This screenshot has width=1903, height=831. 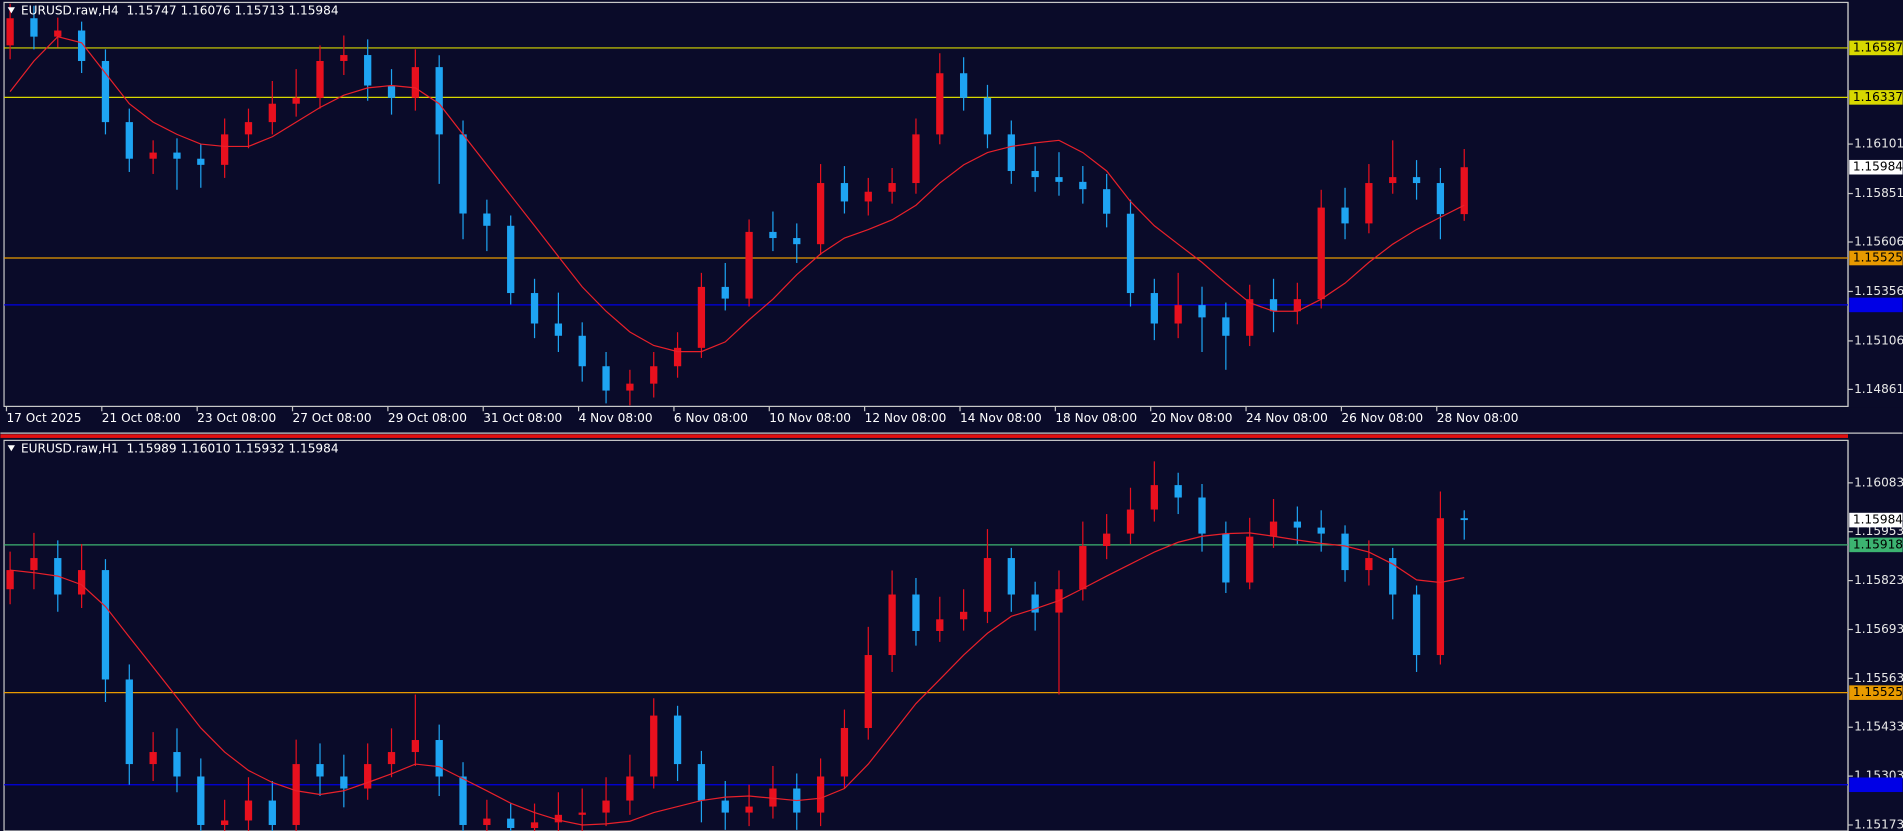 What do you see at coordinates (141, 418) in the screenshot?
I see `x-tick-label: 21 Oct 08:00` at bounding box center [141, 418].